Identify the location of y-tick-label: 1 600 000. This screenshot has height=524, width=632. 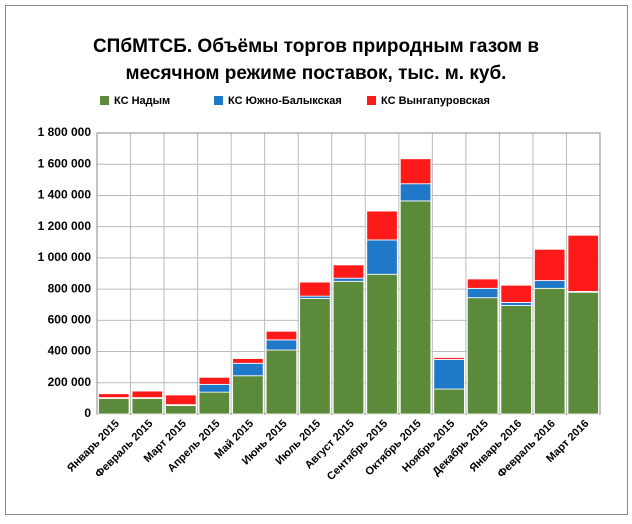
(65, 163).